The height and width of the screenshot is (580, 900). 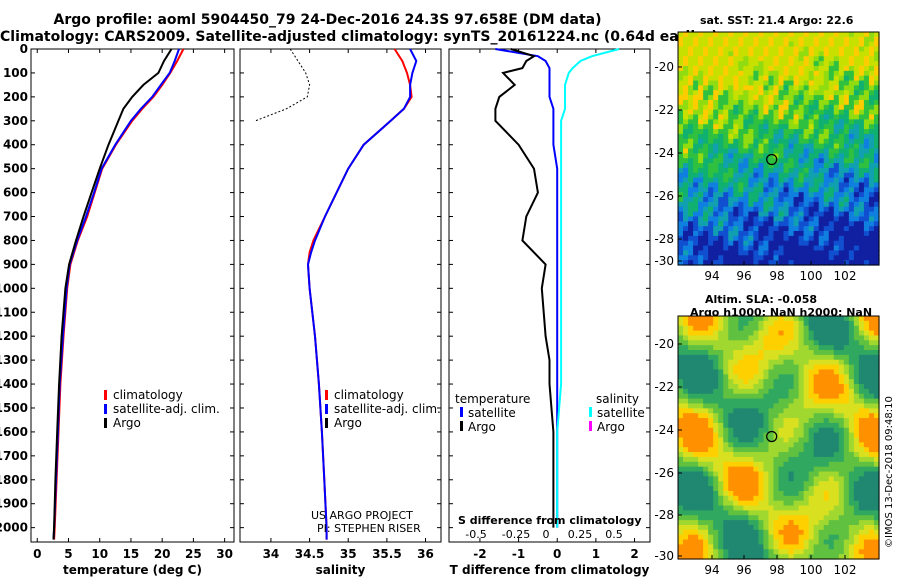 I want to click on x-tick-label: 25, so click(x=193, y=554).